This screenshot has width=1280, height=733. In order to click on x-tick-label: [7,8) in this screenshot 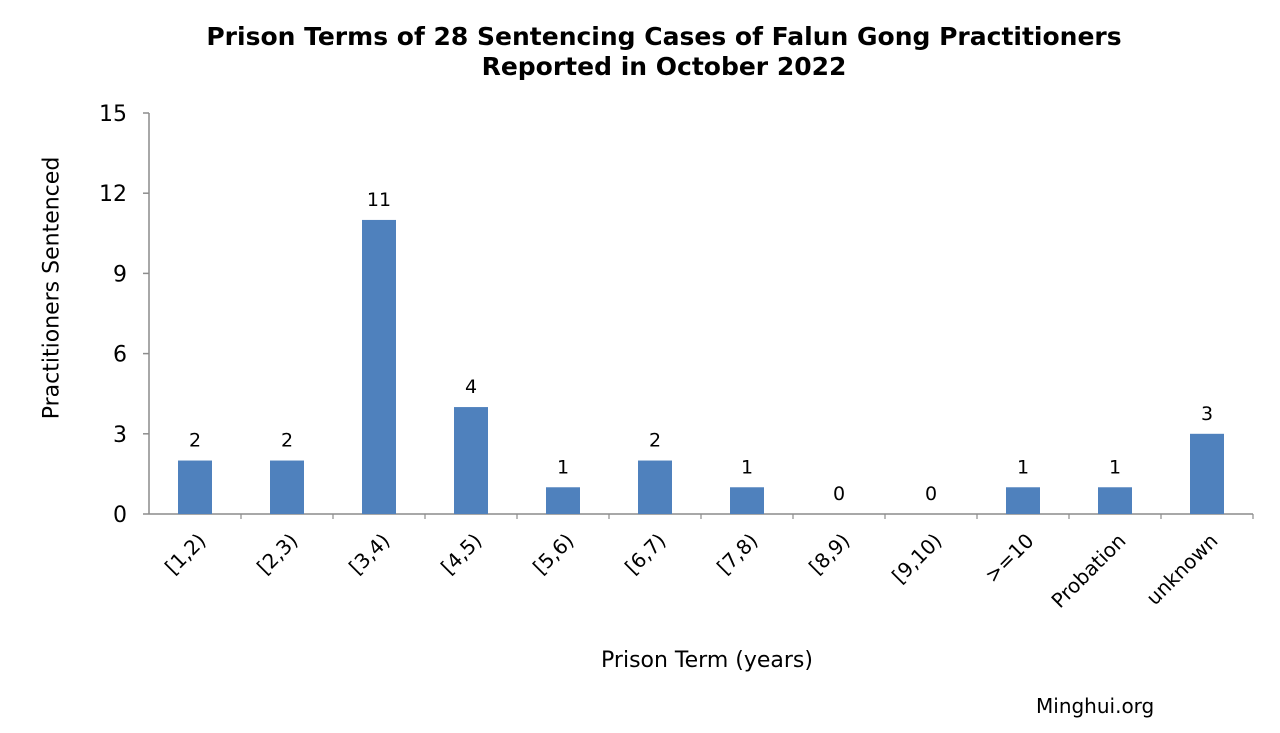, I will do `click(737, 554)`.